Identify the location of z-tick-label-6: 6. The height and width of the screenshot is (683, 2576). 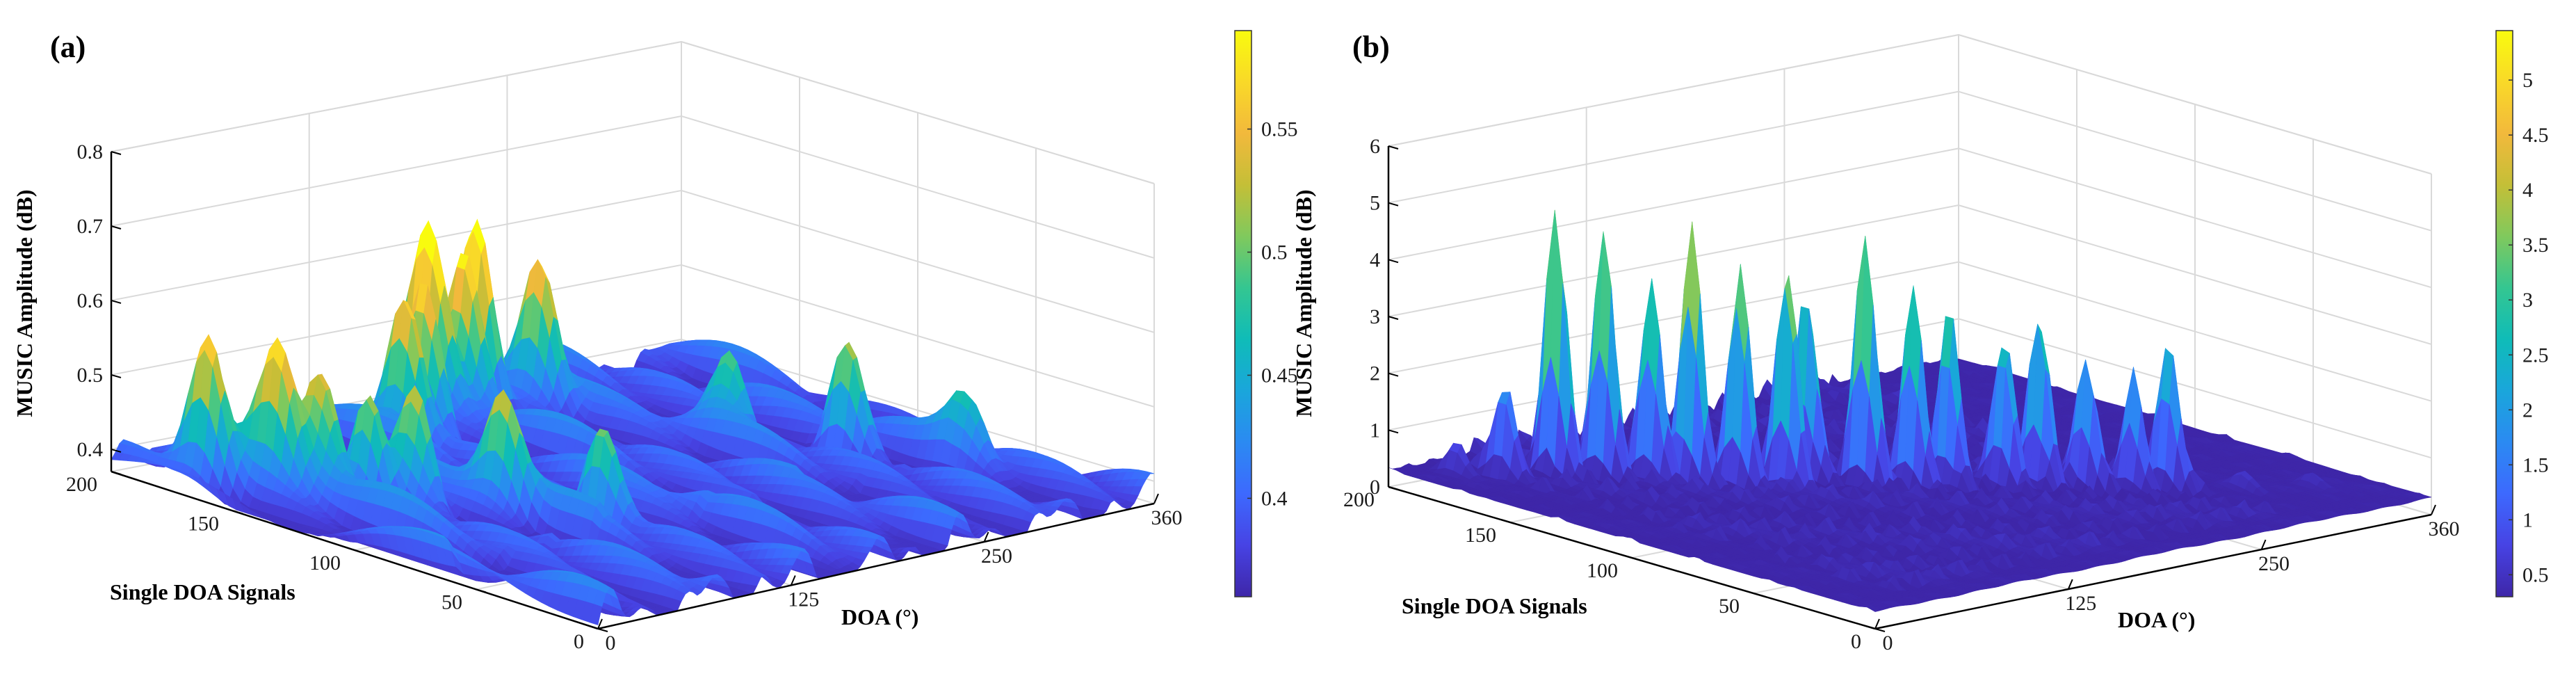
(1375, 146).